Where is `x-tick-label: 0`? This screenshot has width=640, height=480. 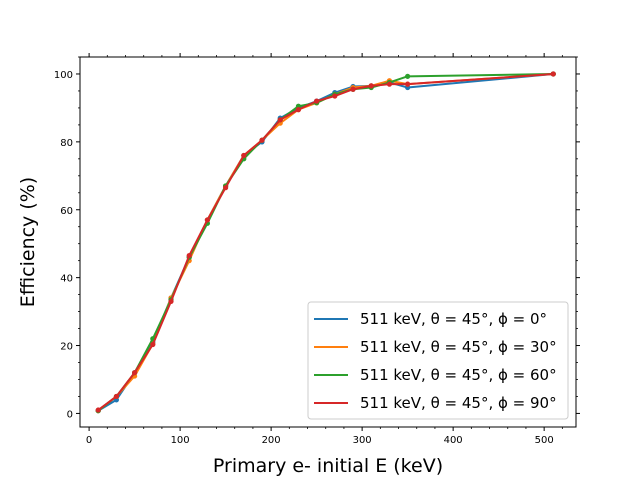 x-tick-label: 0 is located at coordinates (89, 440).